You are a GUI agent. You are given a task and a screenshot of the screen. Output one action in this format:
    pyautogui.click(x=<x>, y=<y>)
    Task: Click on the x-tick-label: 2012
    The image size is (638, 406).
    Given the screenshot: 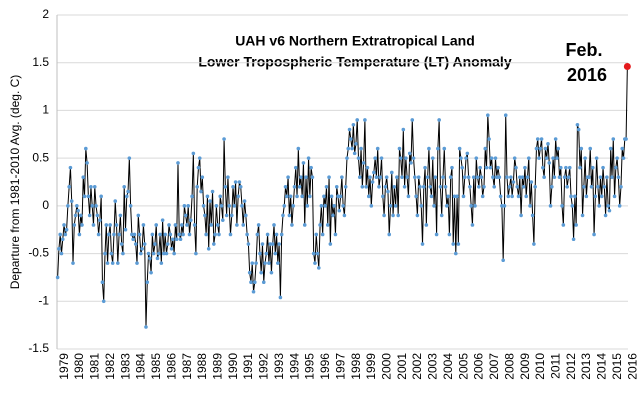 What is the action you would take?
    pyautogui.click(x=571, y=366)
    